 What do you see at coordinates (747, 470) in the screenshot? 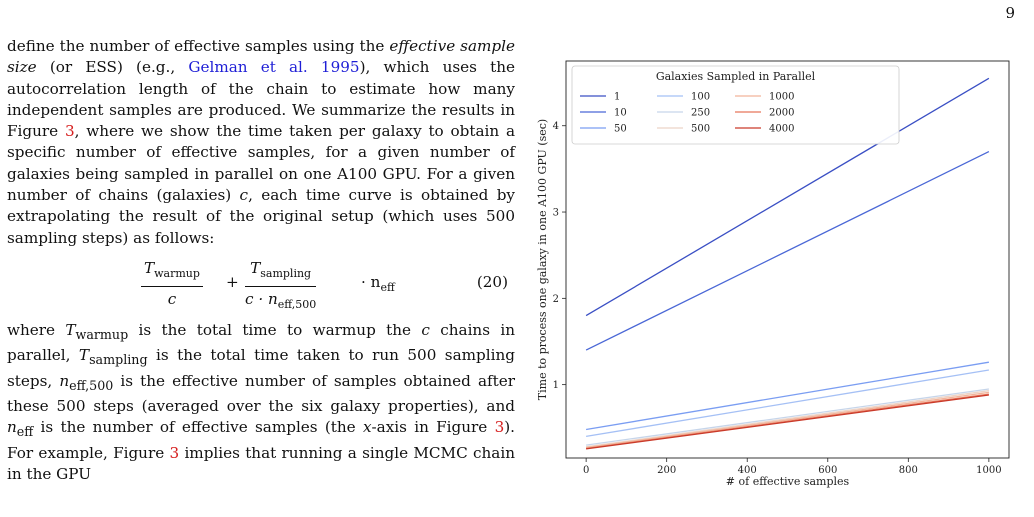
I see `x-tick-label: 400` at bounding box center [747, 470].